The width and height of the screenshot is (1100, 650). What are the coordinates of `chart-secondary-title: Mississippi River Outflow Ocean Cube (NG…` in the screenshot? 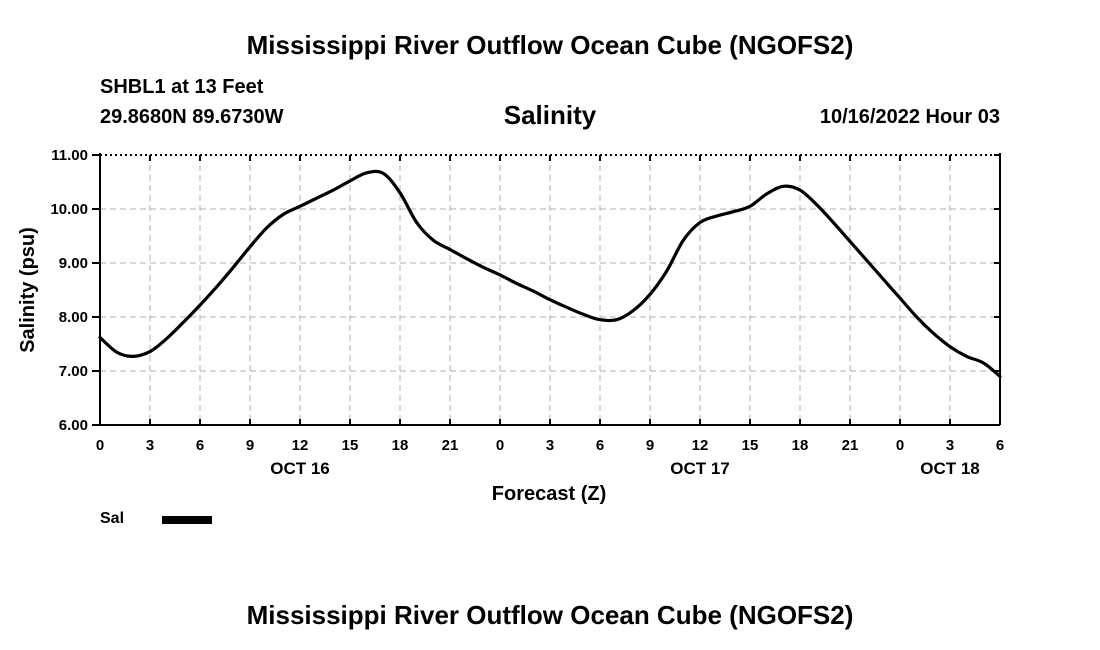 It's located at (550, 615).